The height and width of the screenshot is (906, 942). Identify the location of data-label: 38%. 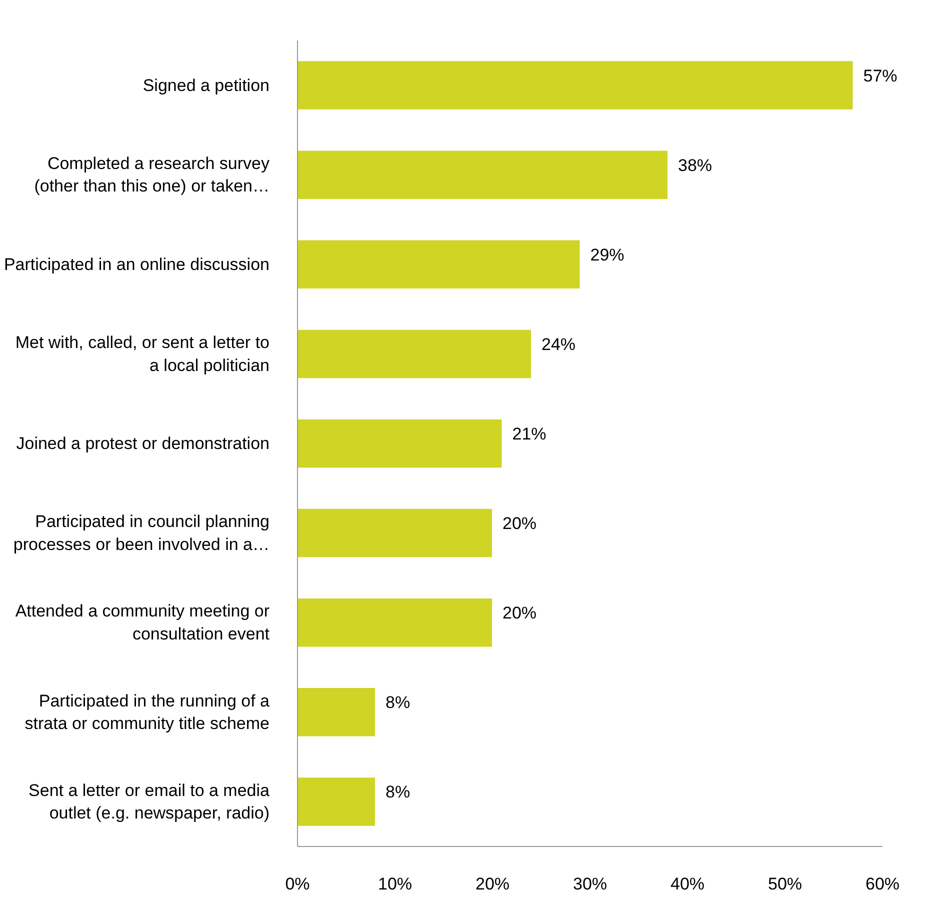
(695, 165).